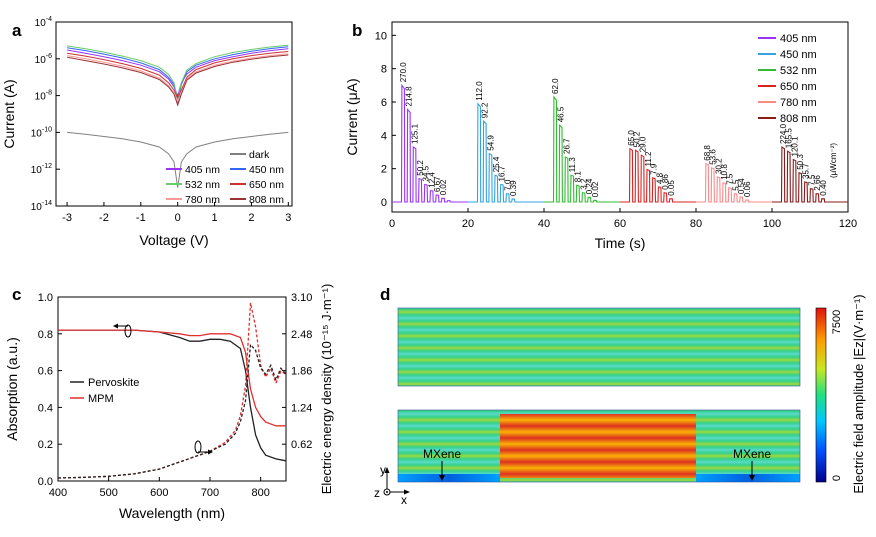 This screenshot has height=537, width=876. What do you see at coordinates (41, 132) in the screenshot?
I see `iv-y-tick-label: 10-10` at bounding box center [41, 132].